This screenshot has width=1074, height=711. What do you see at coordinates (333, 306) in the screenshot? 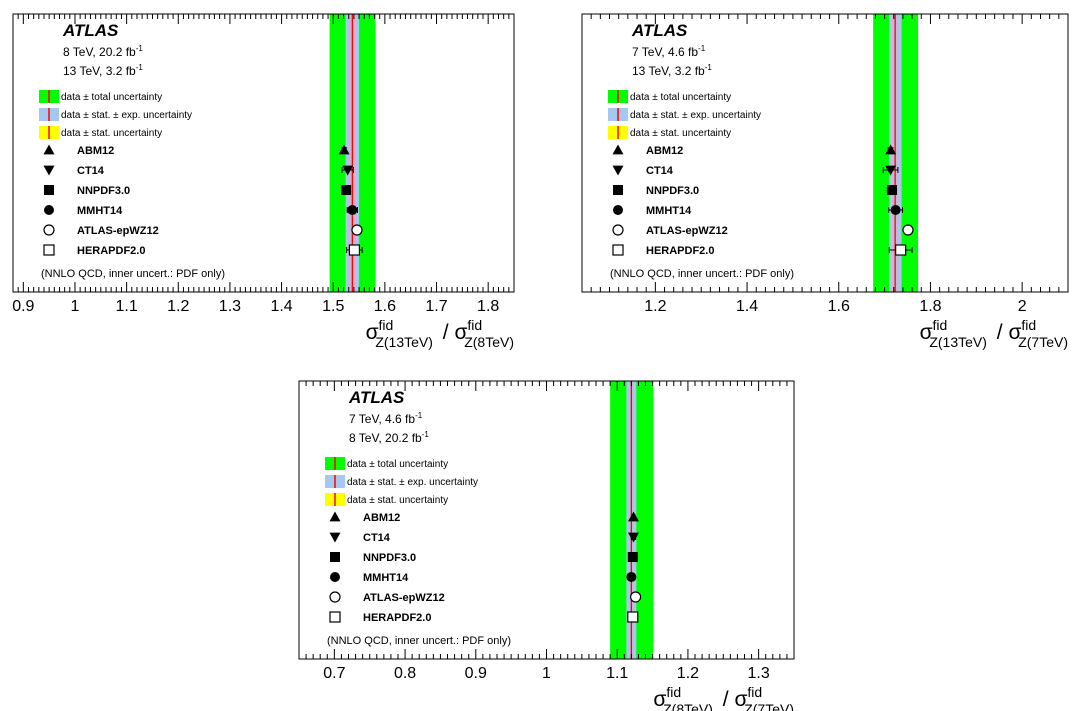
I see `x-tick-label: 1.5` at bounding box center [333, 306].